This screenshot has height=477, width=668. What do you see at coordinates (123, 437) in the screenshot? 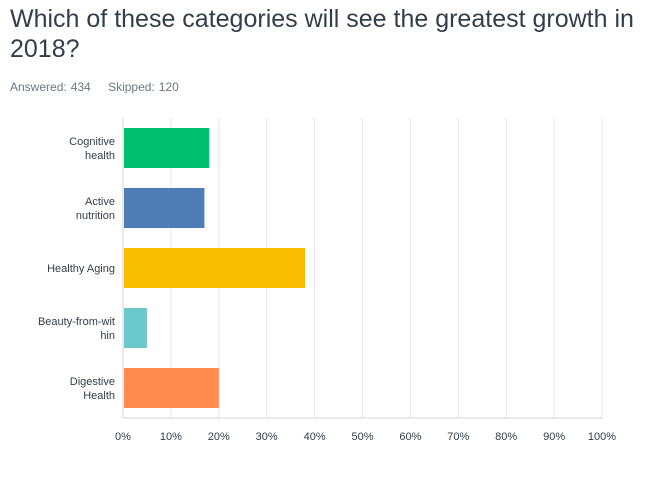
I see `x-tick-label: 0%` at bounding box center [123, 437].